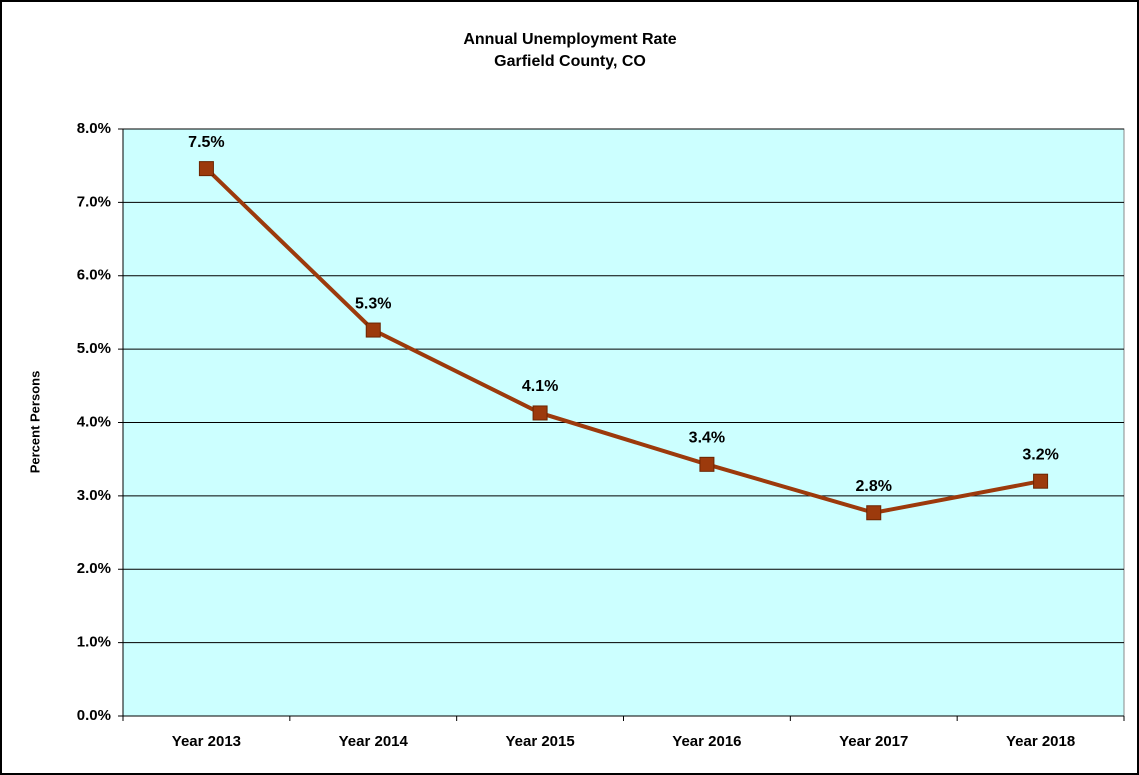 This screenshot has height=775, width=1139. What do you see at coordinates (206, 142) in the screenshot?
I see `data-label: 7.5%` at bounding box center [206, 142].